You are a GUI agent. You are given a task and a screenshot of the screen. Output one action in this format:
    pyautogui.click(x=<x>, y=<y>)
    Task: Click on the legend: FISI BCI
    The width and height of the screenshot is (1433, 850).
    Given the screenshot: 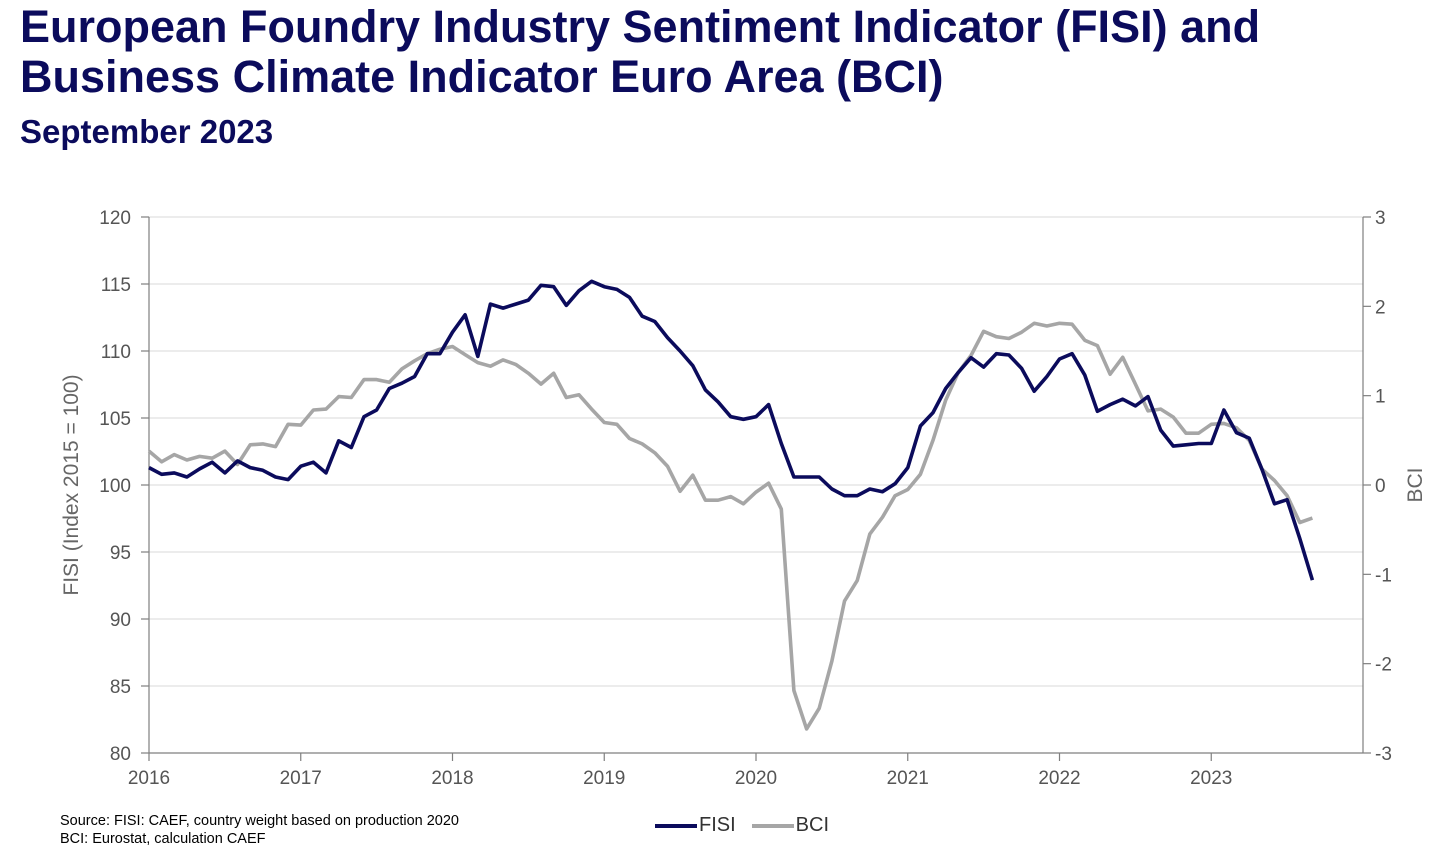 What is the action you would take?
    pyautogui.click(x=750, y=825)
    